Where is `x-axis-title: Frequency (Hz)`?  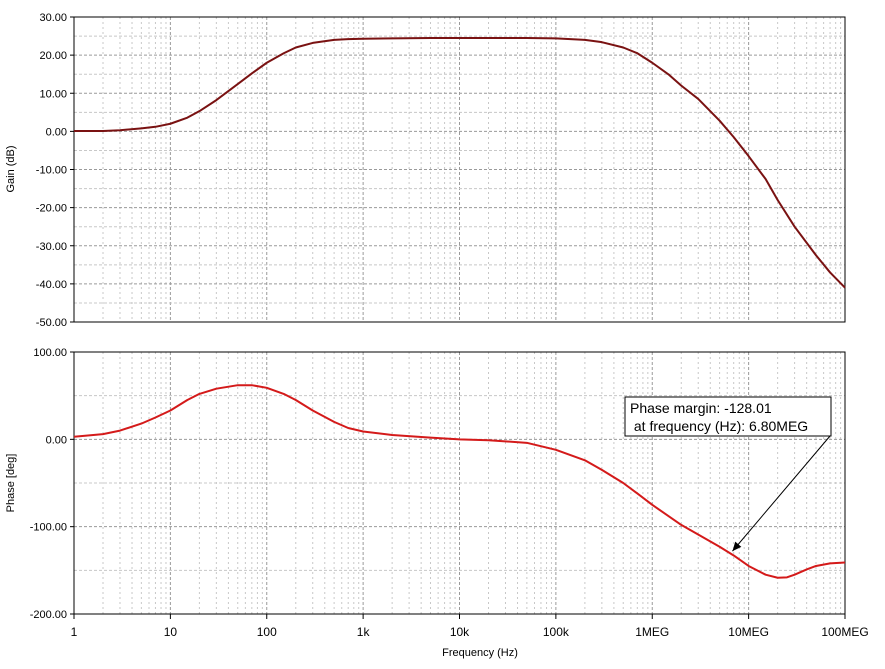
x-axis-title: Frequency (Hz) is located at coordinates (480, 653).